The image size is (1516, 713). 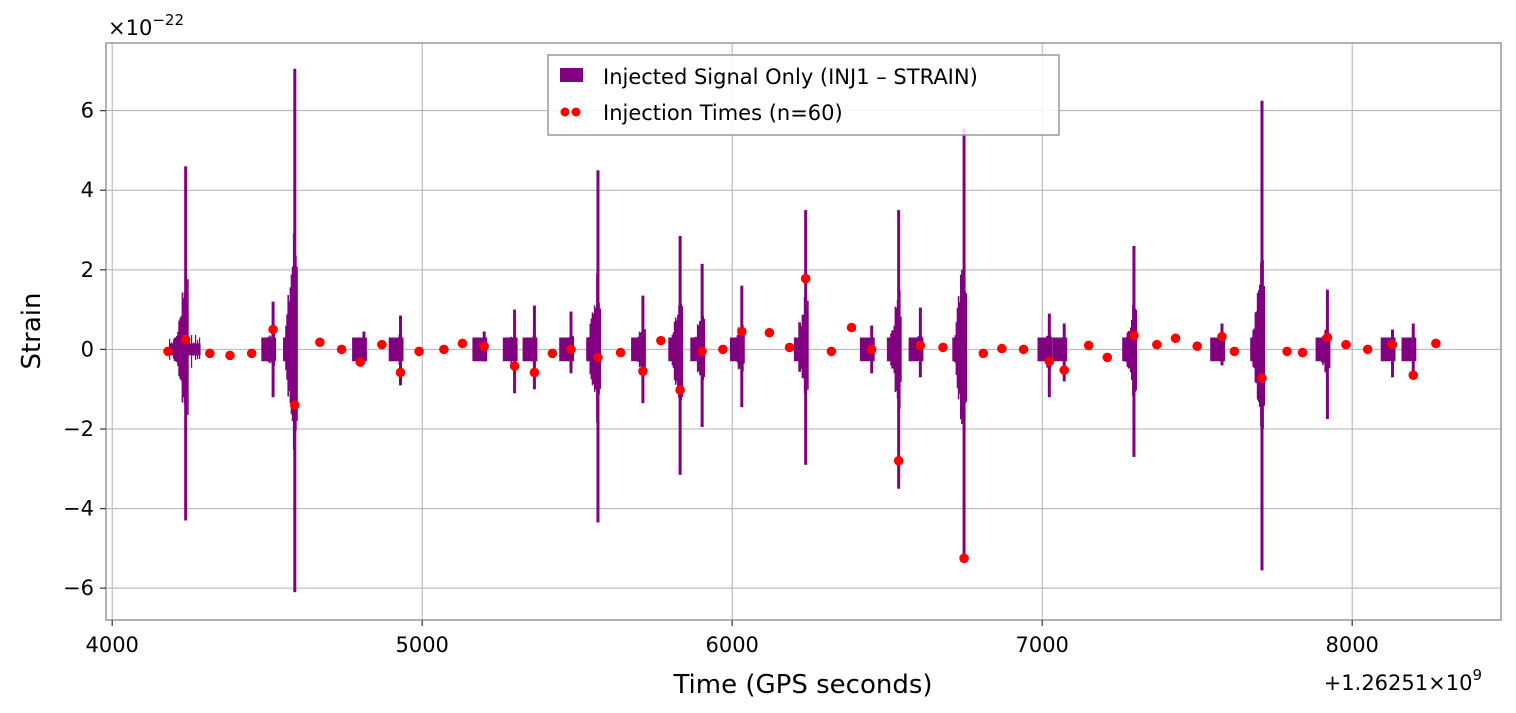 I want to click on x-tick-label: 6000, so click(x=731, y=645).